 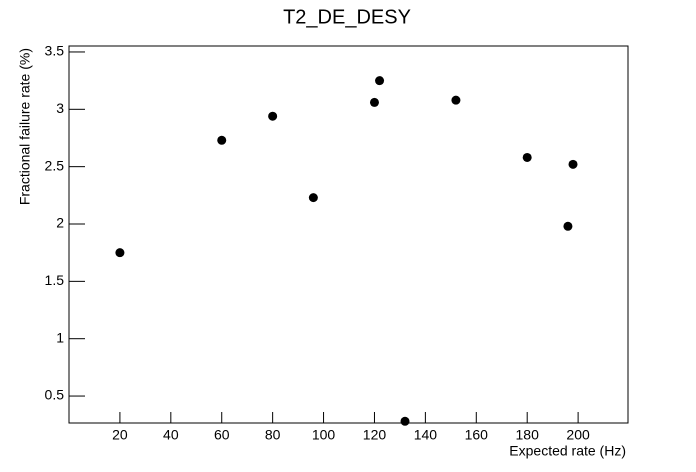 What do you see at coordinates (55, 280) in the screenshot?
I see `y-tick-label: 1.5` at bounding box center [55, 280].